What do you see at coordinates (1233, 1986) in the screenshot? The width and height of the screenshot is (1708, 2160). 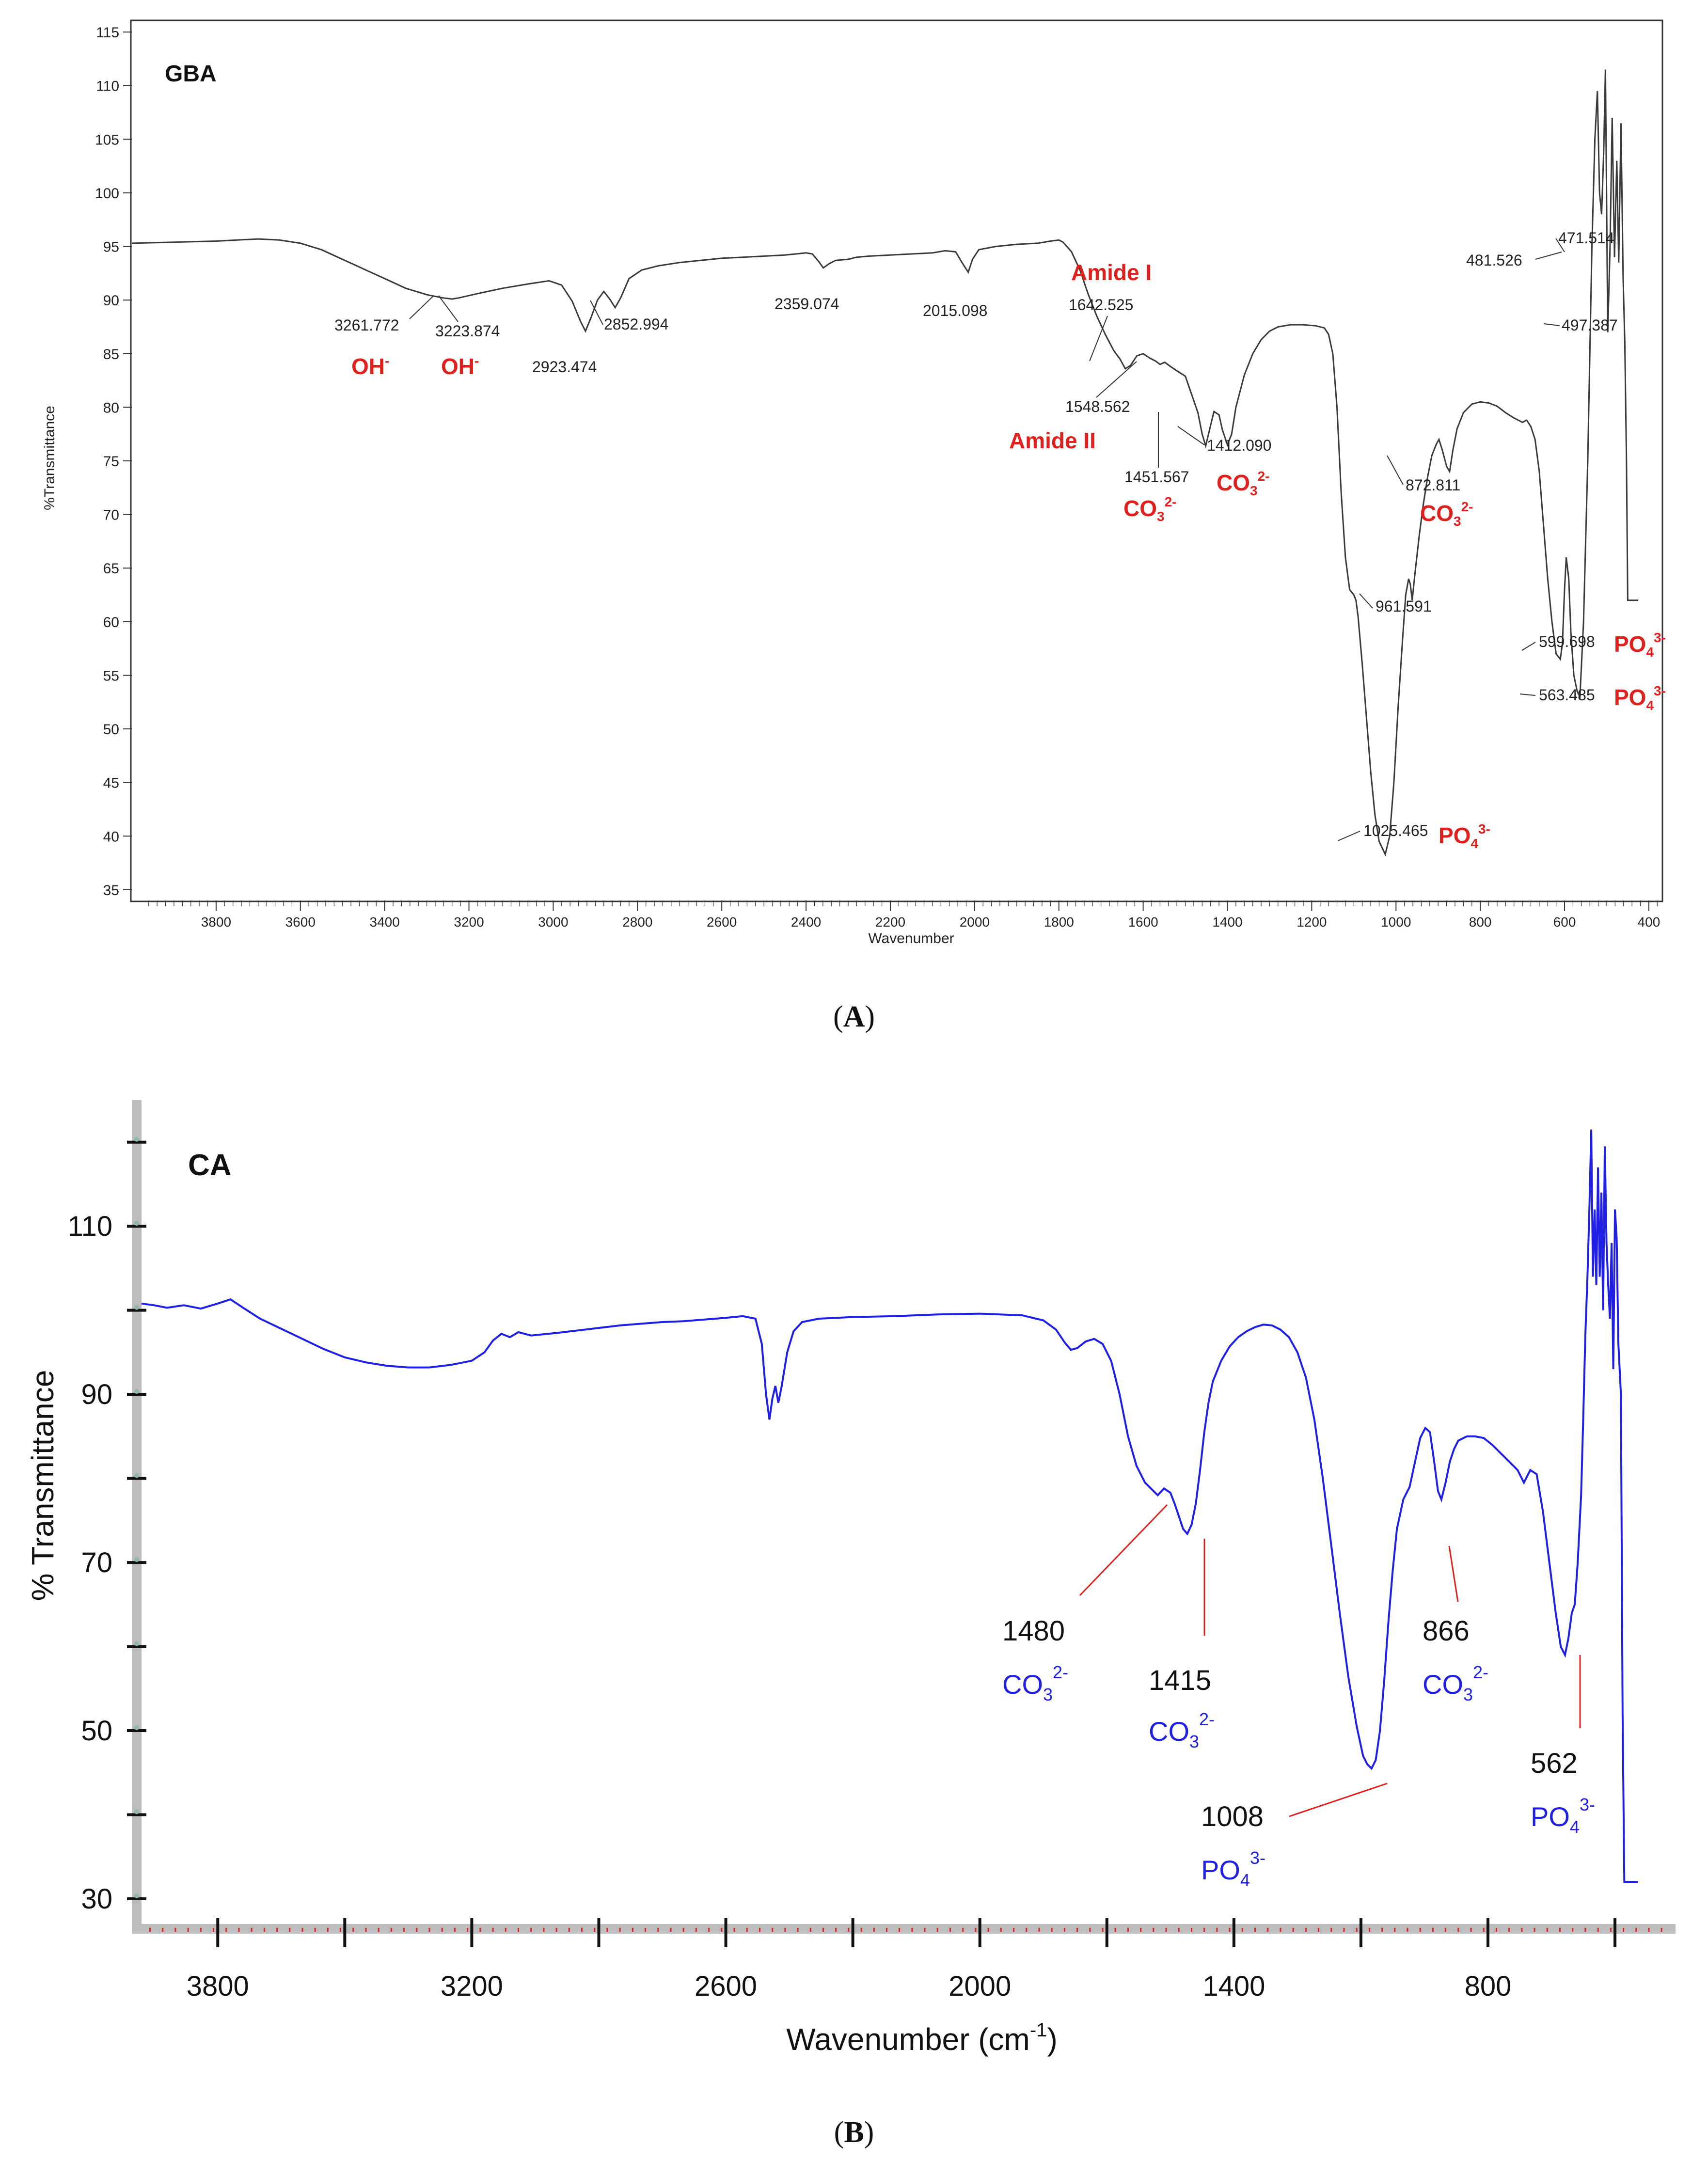 I see `x-tick-label: 1400` at bounding box center [1233, 1986].